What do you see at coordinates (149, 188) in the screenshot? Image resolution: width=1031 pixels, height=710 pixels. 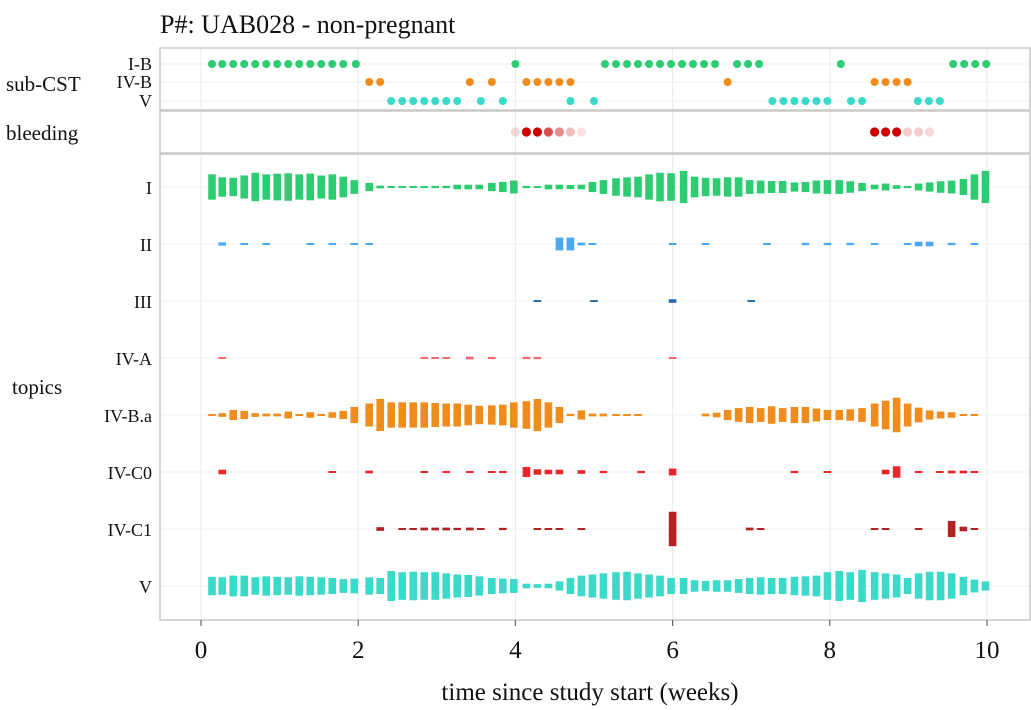 I see `topic-row-label: I` at bounding box center [149, 188].